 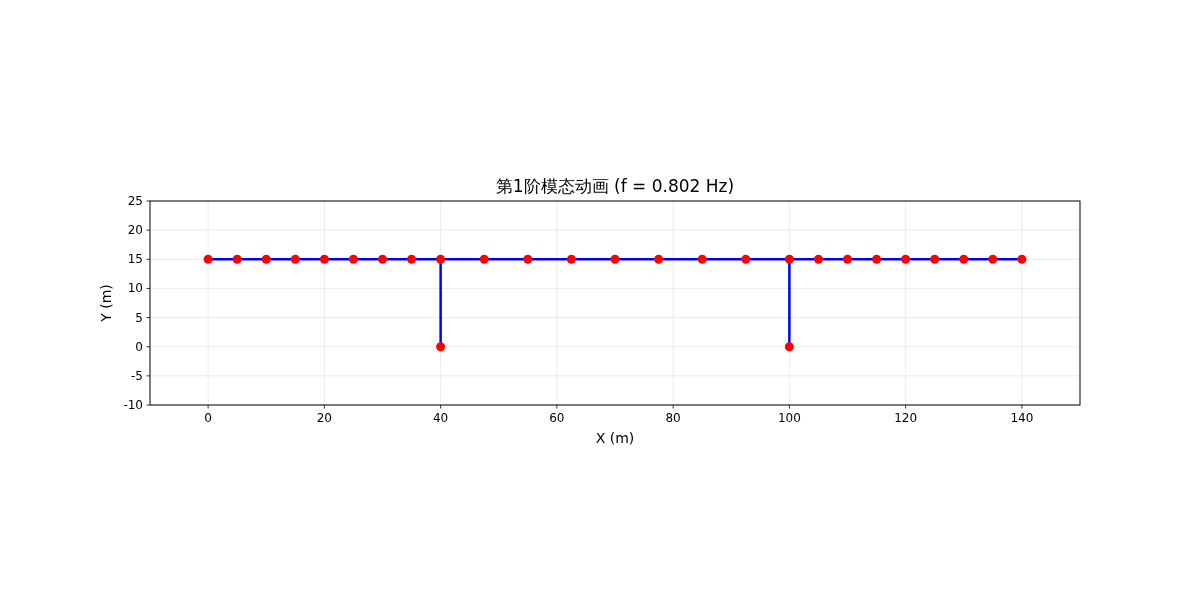 What do you see at coordinates (135, 288) in the screenshot?
I see `y-tick-label: 10` at bounding box center [135, 288].